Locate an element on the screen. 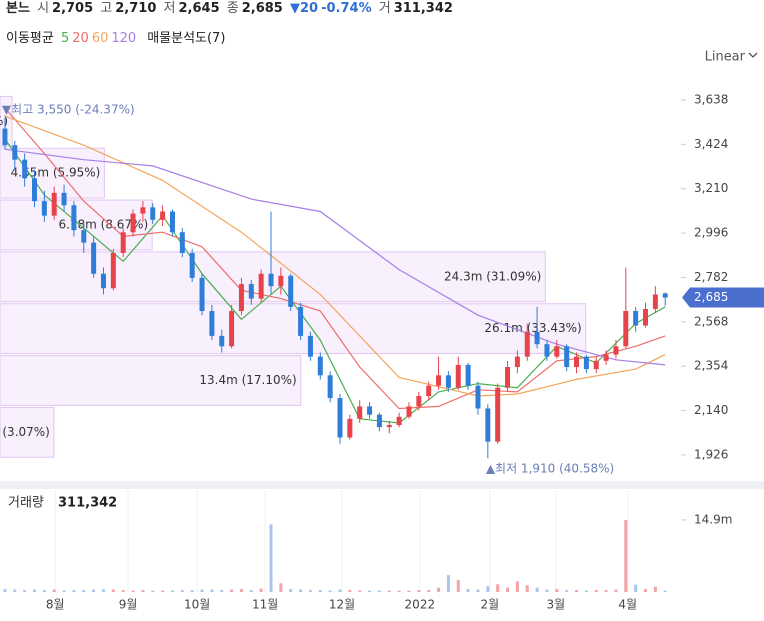 The height and width of the screenshot is (621, 764). label: 거 is located at coordinates (384, 8).